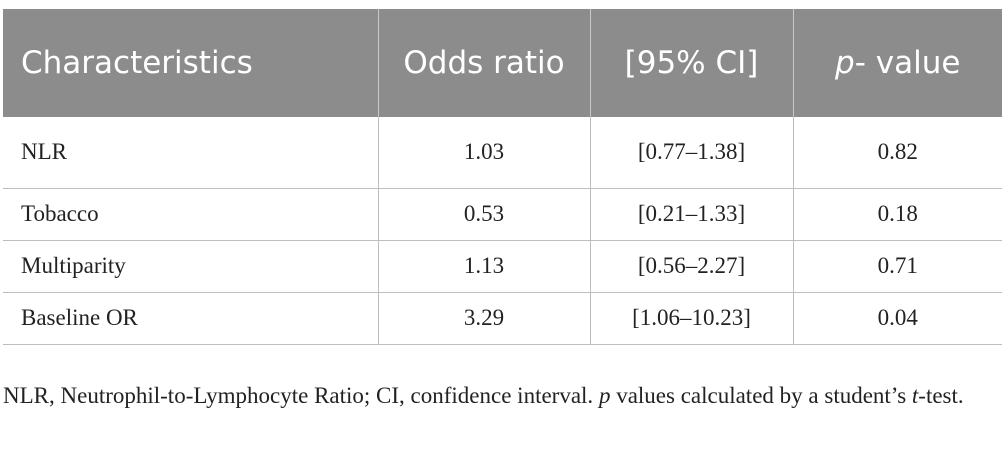 Image resolution: width=1005 pixels, height=458 pixels. I want to click on table-row: Tobacco 0.53 [0.21–1.33] 0.18, so click(502, 214).